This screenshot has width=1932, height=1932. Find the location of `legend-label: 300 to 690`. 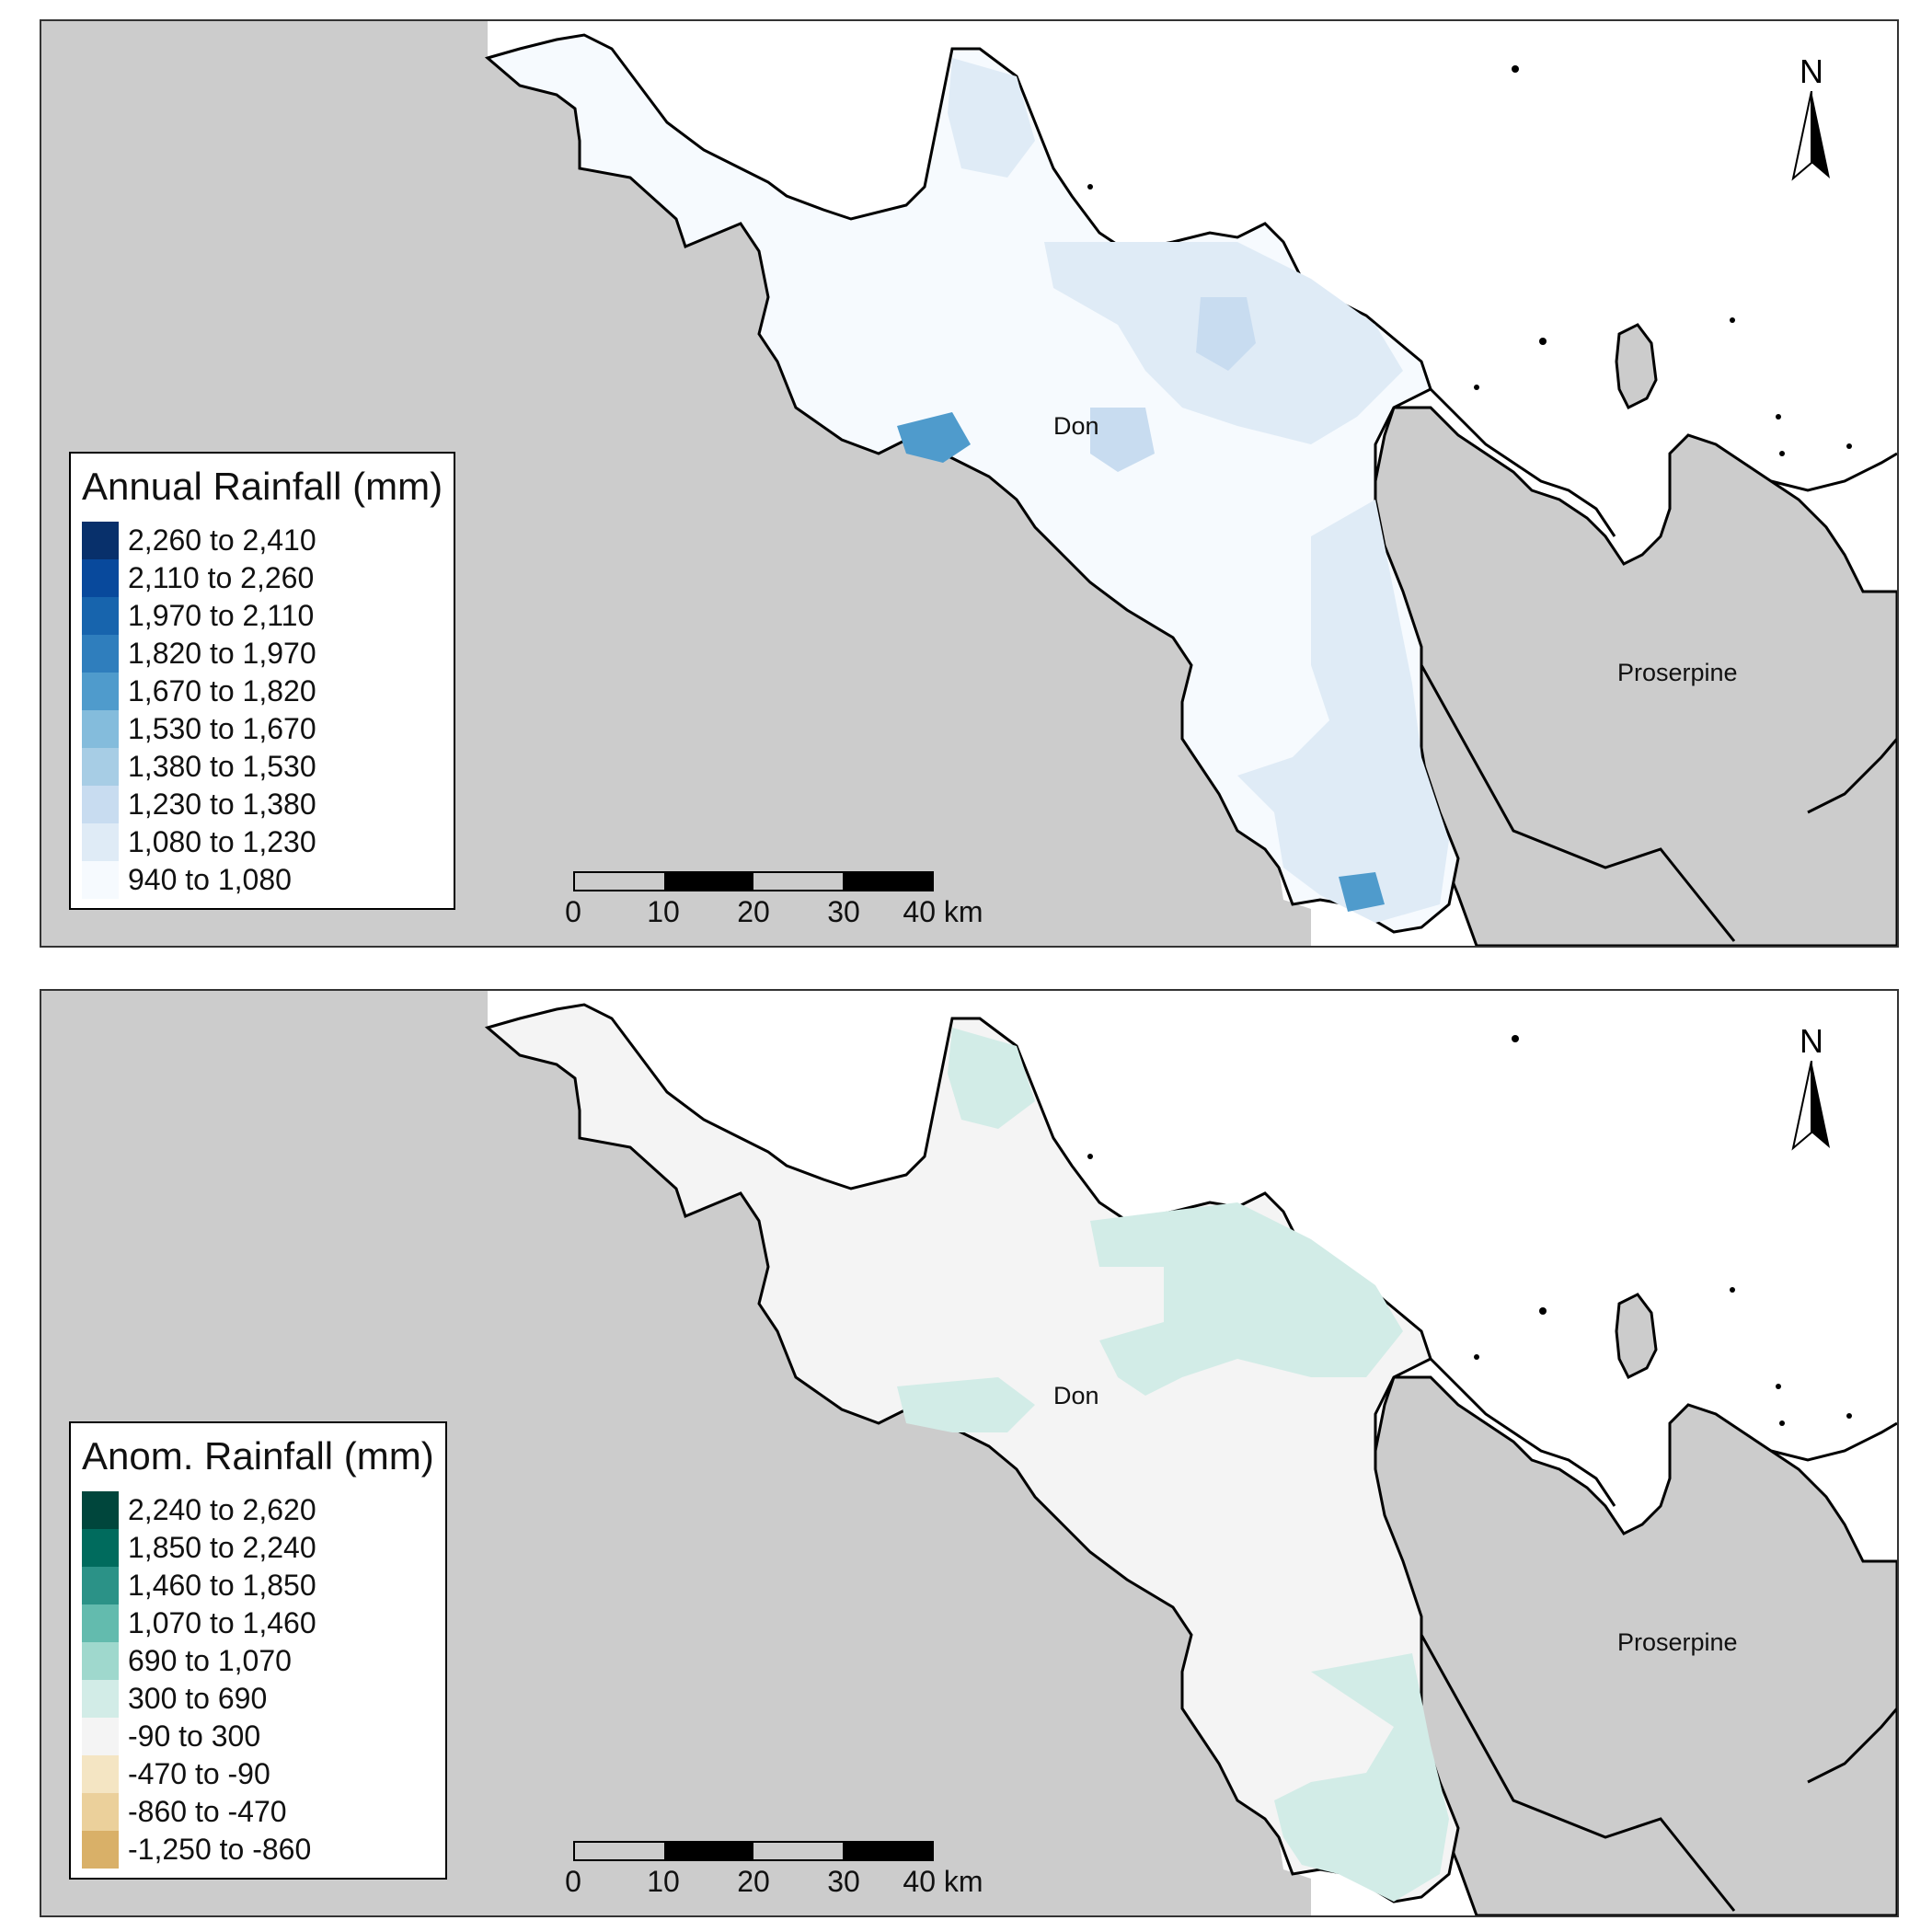

legend-label: 300 to 690 is located at coordinates (198, 1698).